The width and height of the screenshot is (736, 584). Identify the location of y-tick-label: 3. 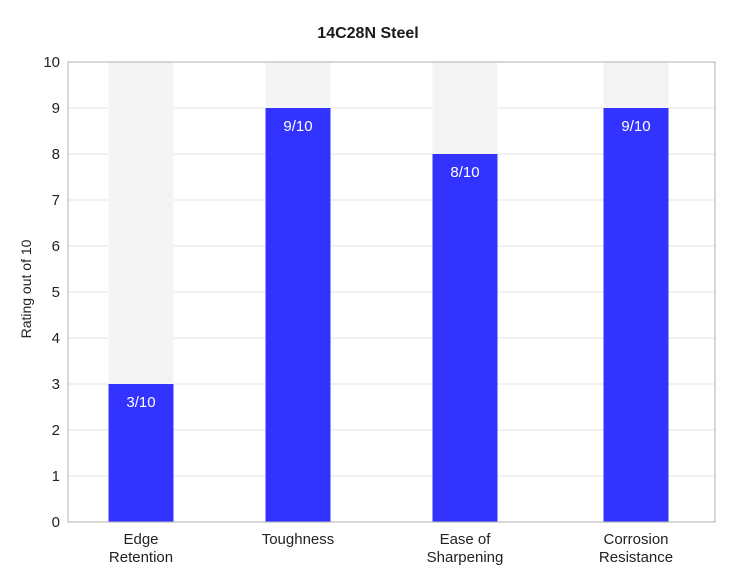
(56, 384).